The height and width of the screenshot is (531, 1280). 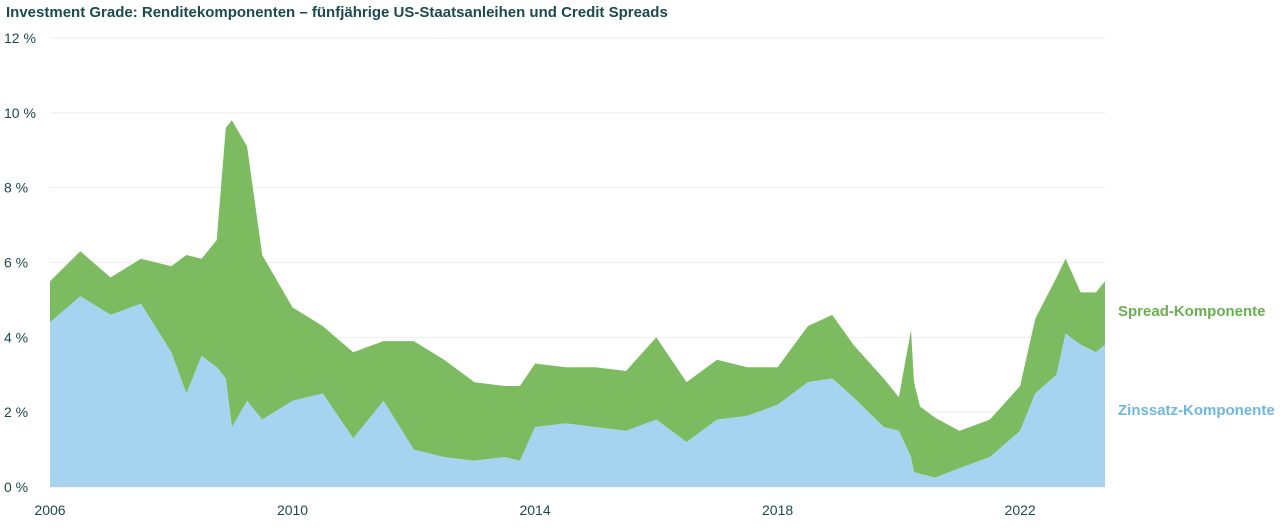 I want to click on y-tick-label: 0 %, so click(x=16, y=487).